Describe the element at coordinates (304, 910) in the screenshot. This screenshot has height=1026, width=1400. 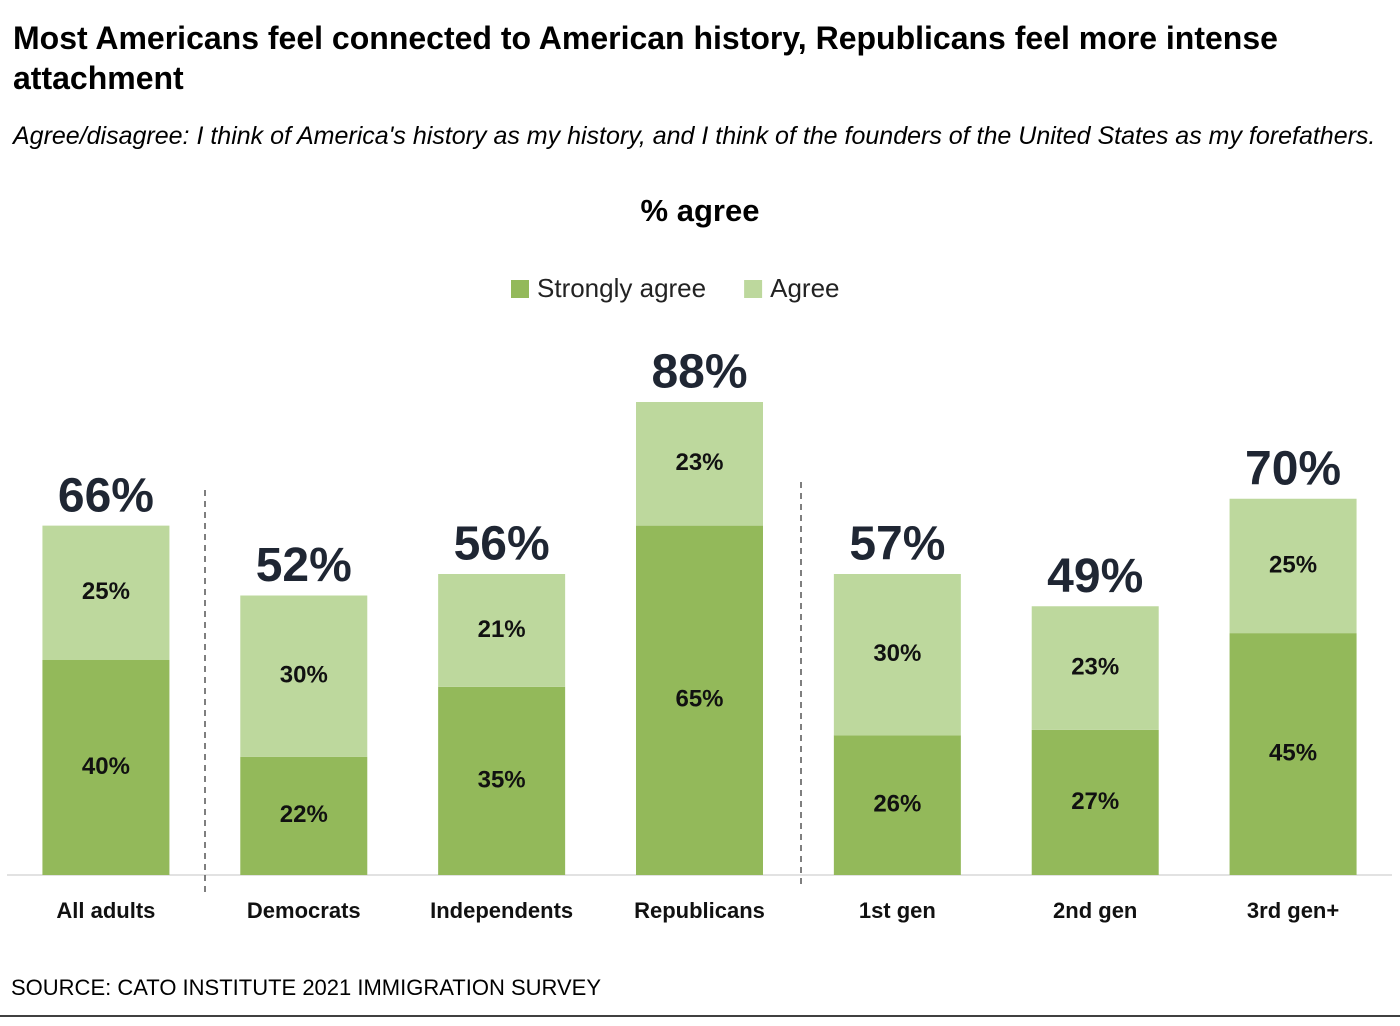
I see `x-tick-label: Democrats` at that location.